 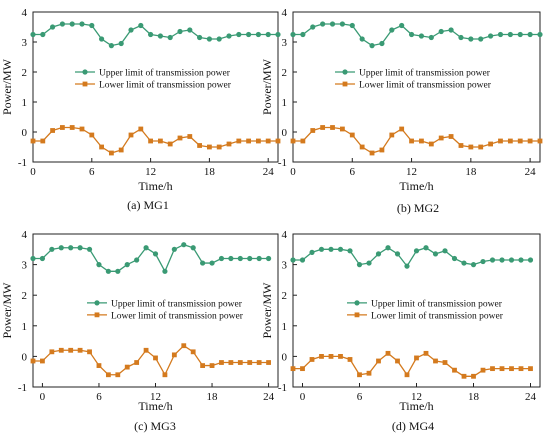 I want to click on x-tick-label: 0, so click(x=293, y=172).